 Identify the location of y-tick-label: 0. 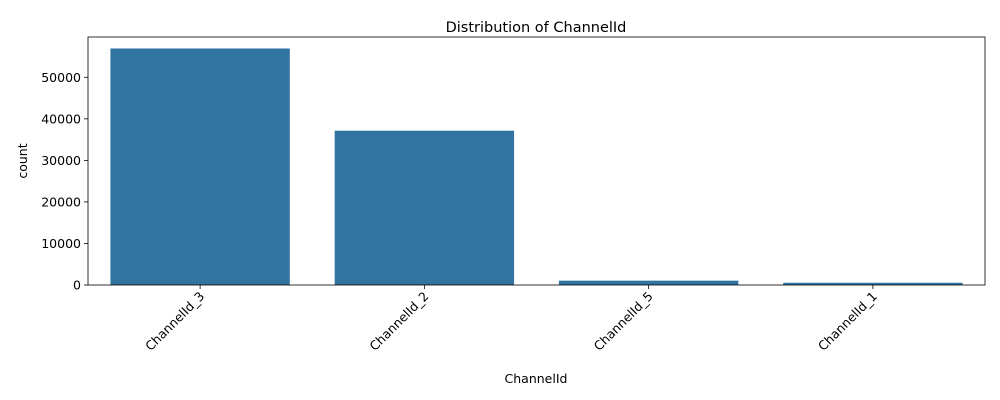
(77, 285).